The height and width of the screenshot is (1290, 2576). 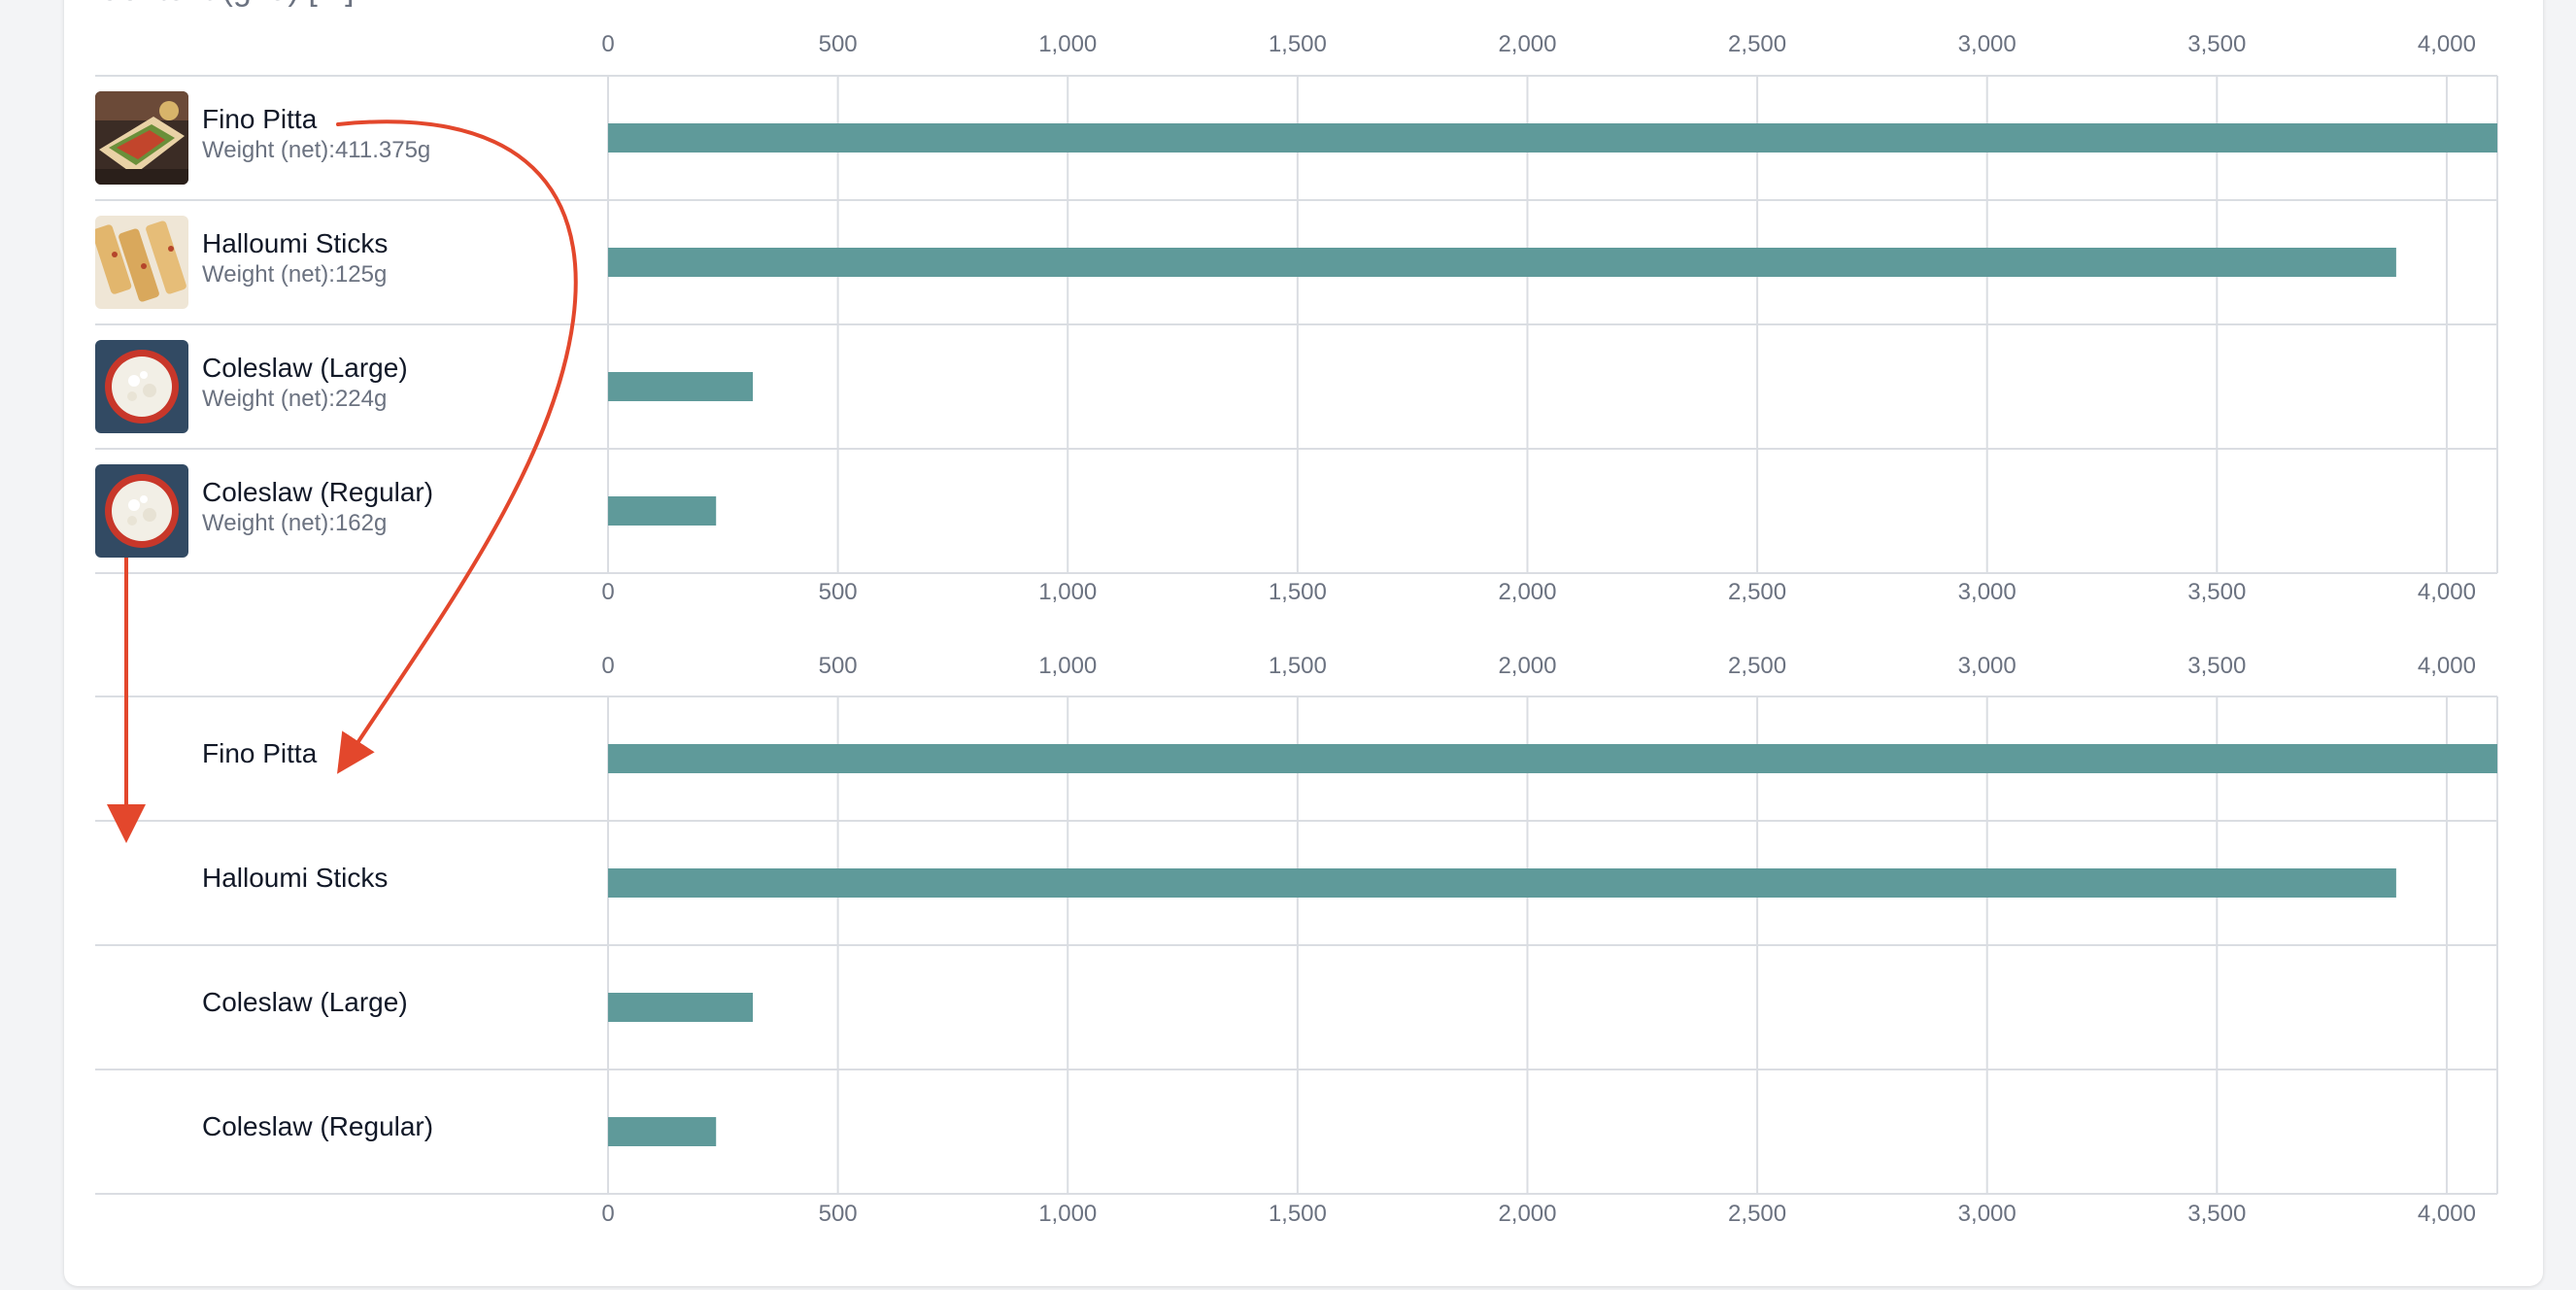 What do you see at coordinates (226, 5) in the screenshot?
I see `card-title-partial: Content (grid) [...]` at bounding box center [226, 5].